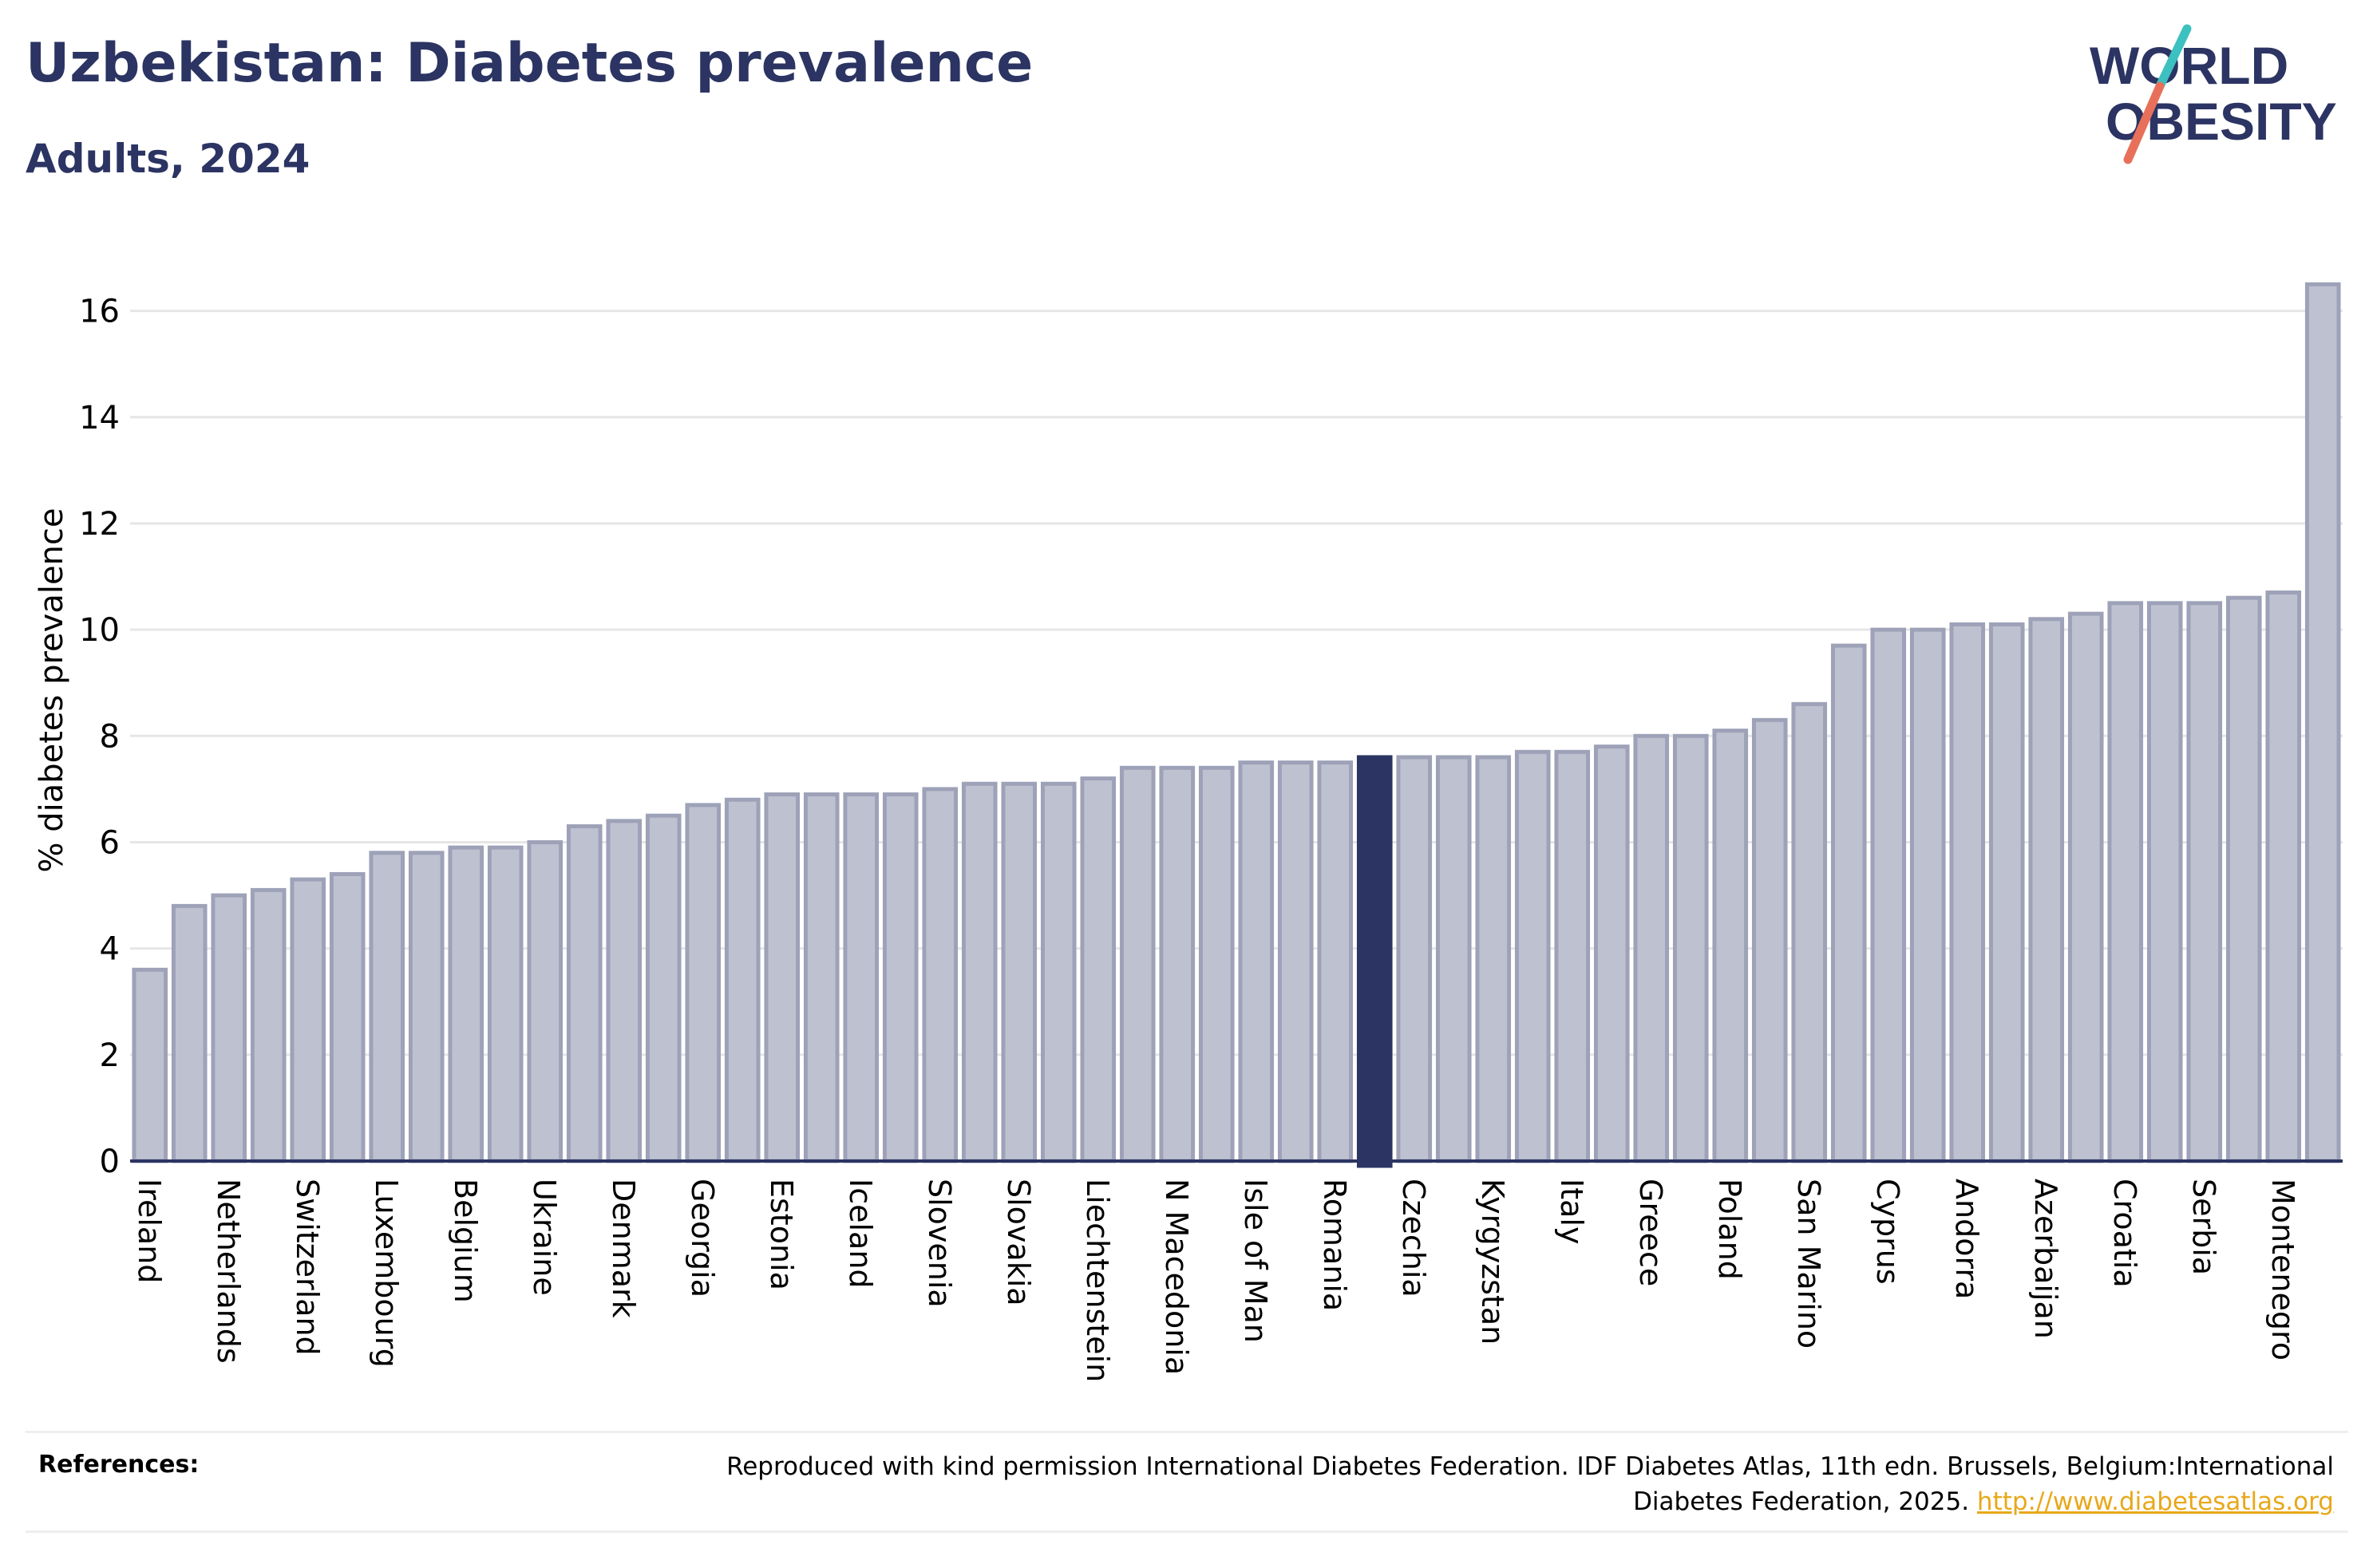  What do you see at coordinates (2155, 1501) in the screenshot?
I see `references-link: http://www.diabetesatlas.org` at bounding box center [2155, 1501].